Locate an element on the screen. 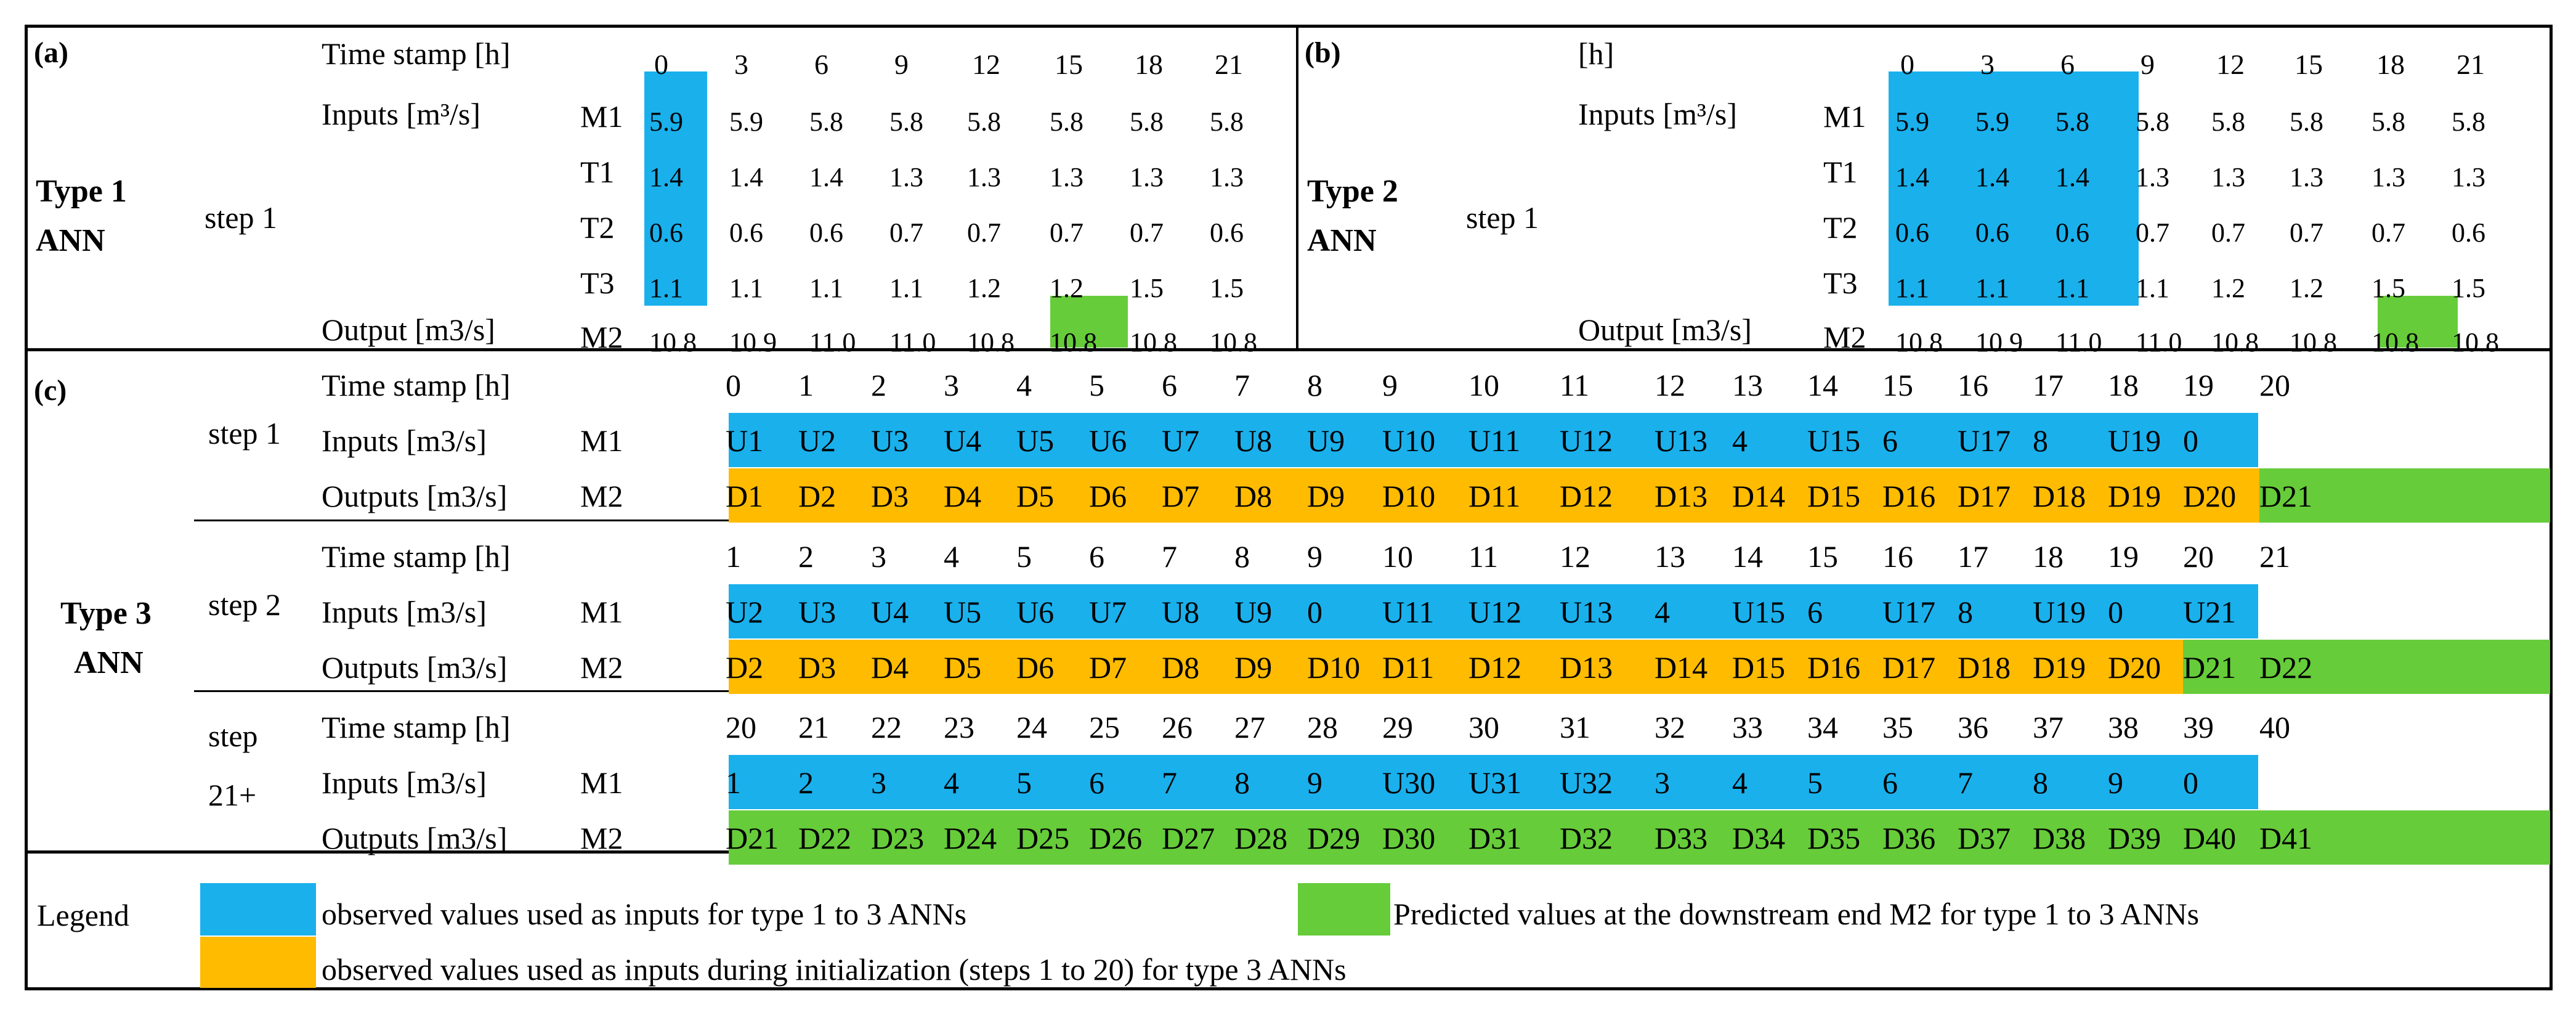  time-stamp-label: Time stamp [h] is located at coordinates (416, 727).